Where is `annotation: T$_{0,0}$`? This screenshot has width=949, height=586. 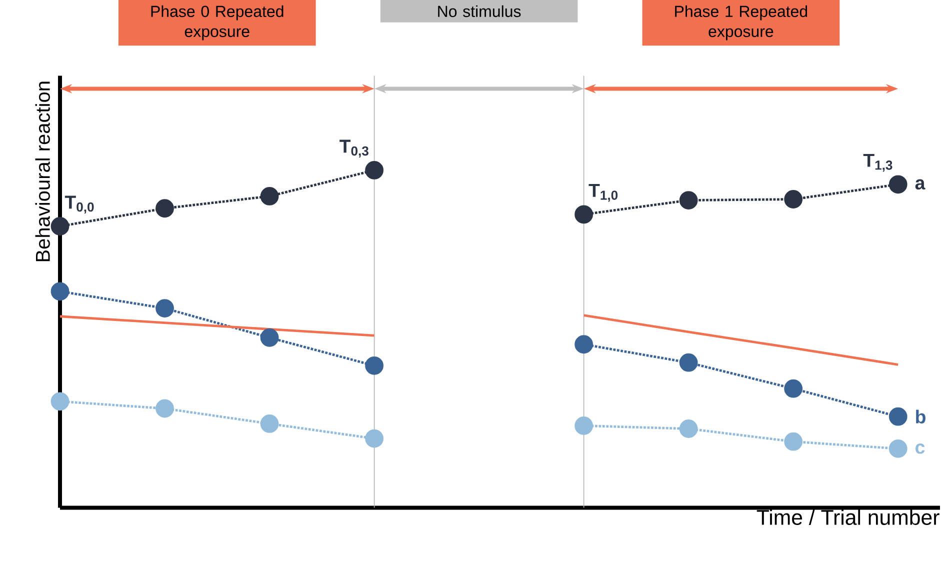
annotation: T$_{0,0}$ is located at coordinates (79, 205).